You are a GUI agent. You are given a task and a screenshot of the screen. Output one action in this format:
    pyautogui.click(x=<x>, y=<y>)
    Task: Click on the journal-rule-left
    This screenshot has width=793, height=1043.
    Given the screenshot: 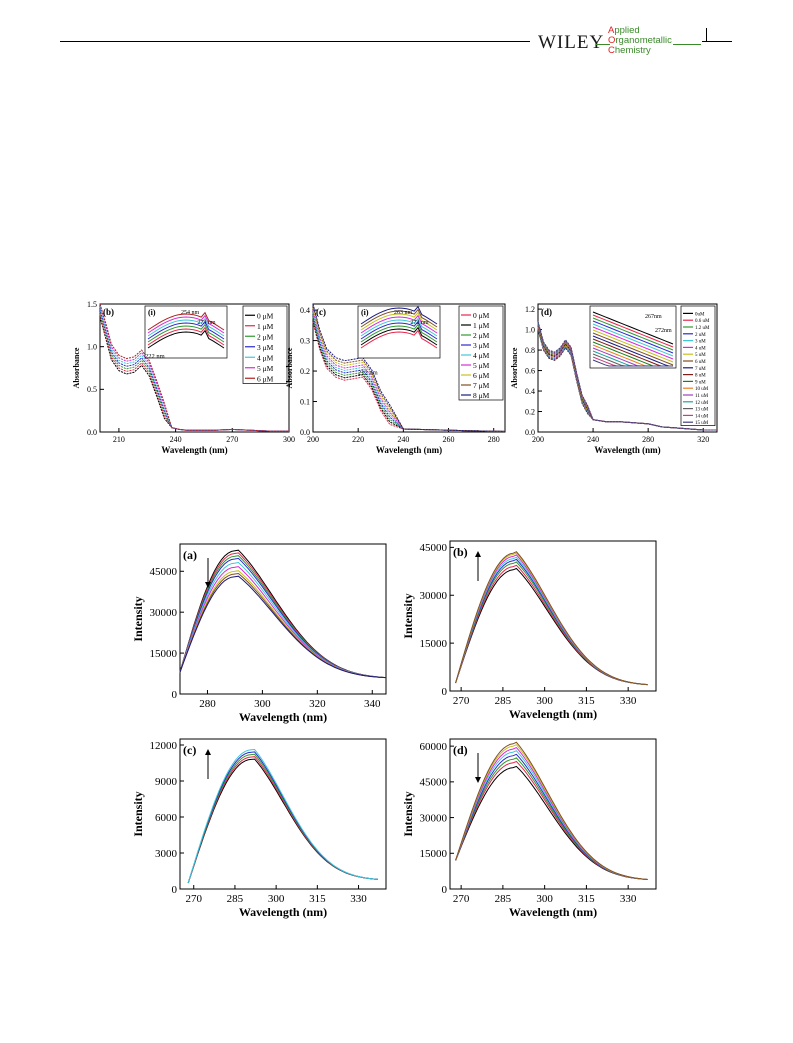 What is the action you would take?
    pyautogui.click(x=603, y=44)
    